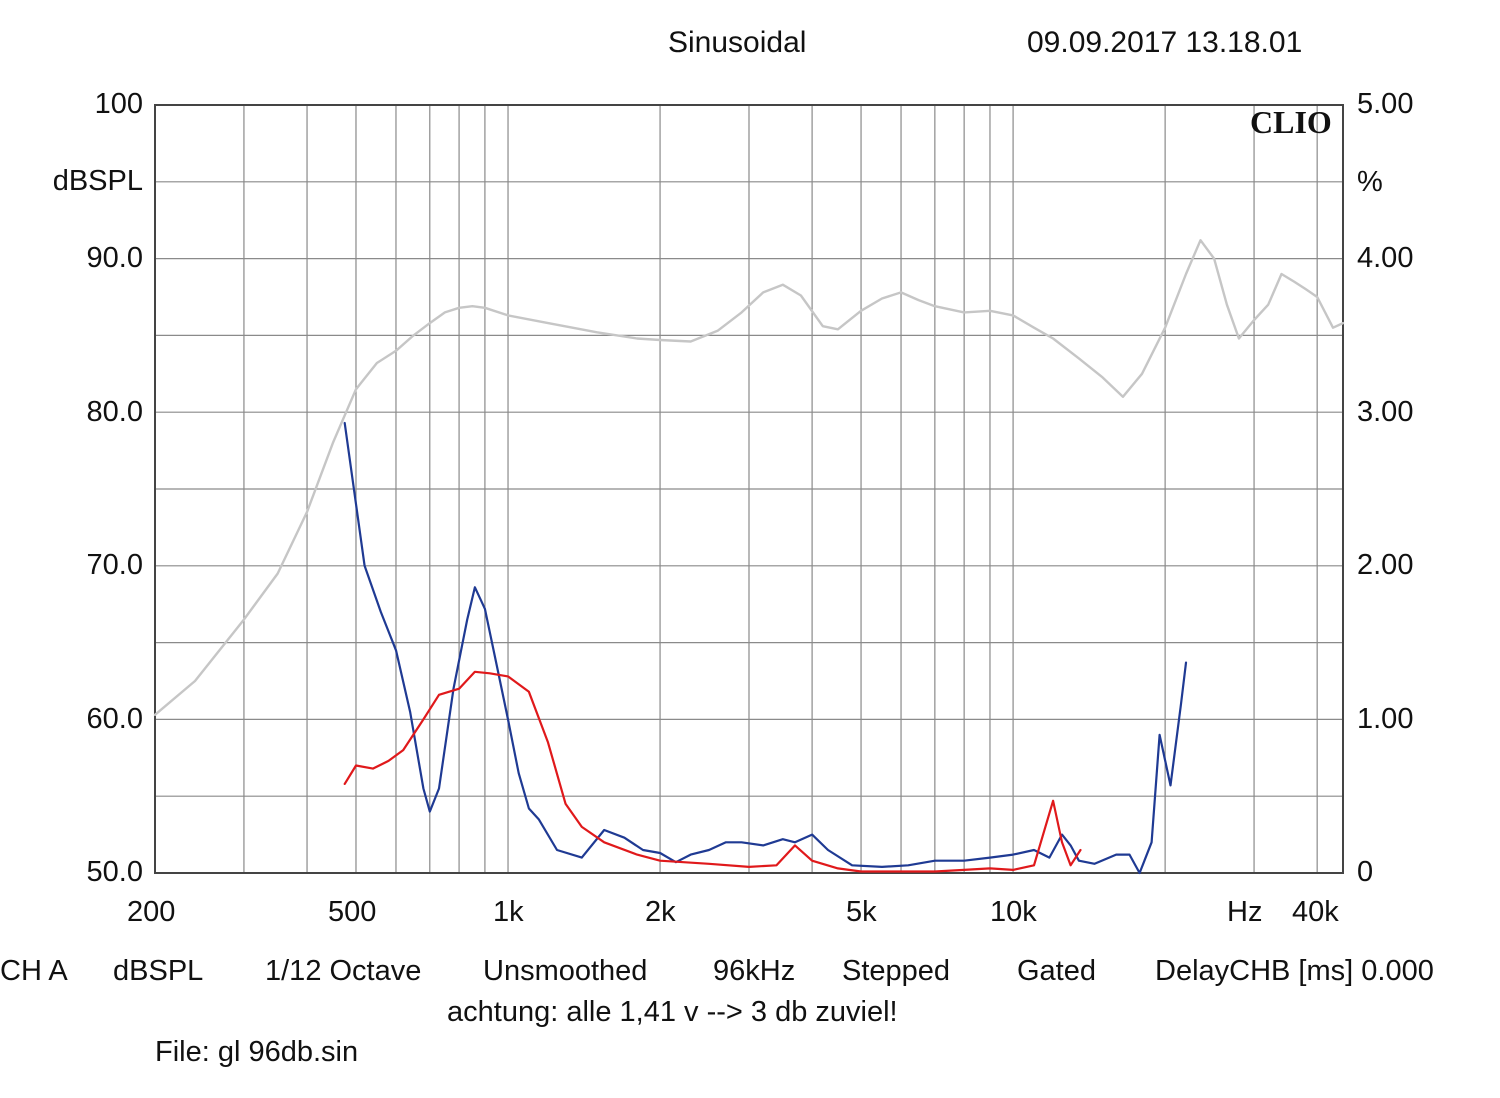 The height and width of the screenshot is (1098, 1500). Describe the element at coordinates (114, 258) in the screenshot. I see `y-tick-label: 90.0` at that location.